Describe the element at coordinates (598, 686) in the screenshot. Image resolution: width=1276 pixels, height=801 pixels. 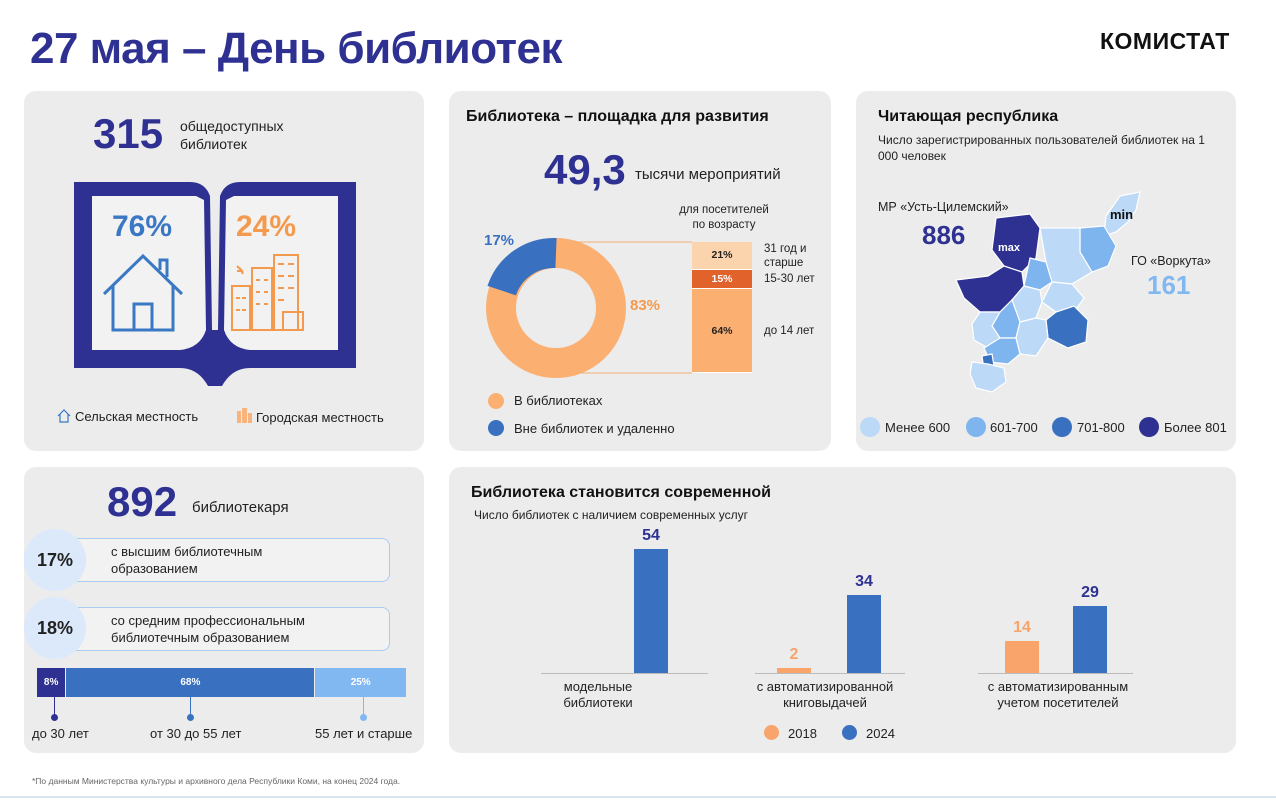
I see `chart-category-line: модельные` at that location.